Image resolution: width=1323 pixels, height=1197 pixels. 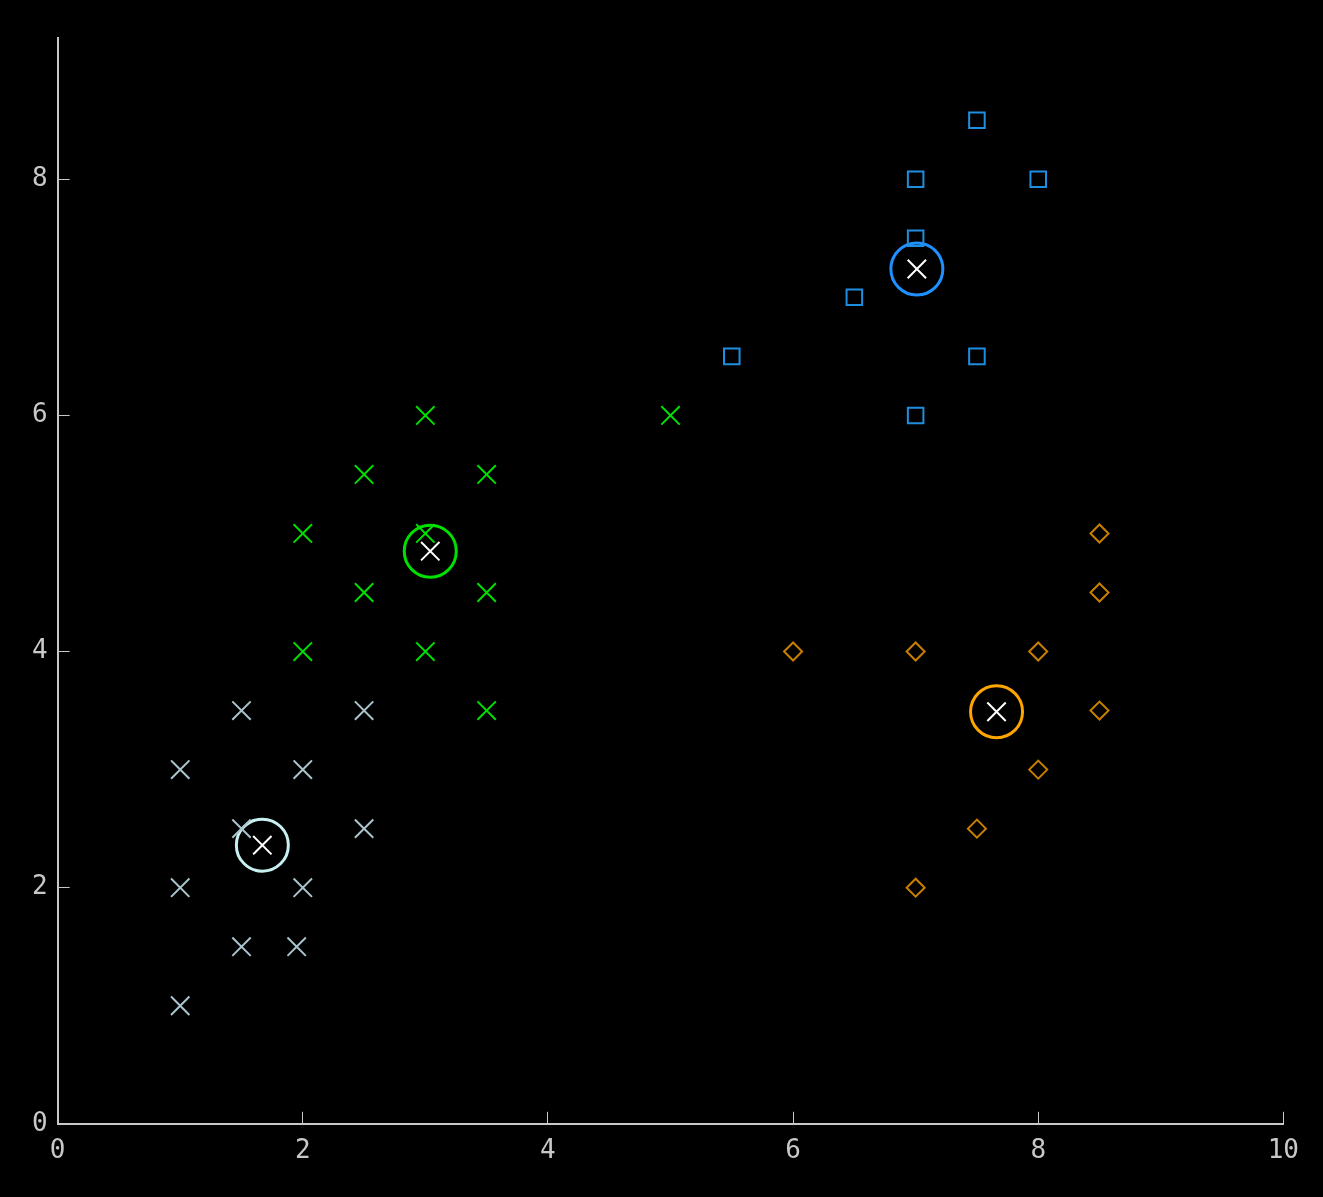 I want to click on x-tick-label: 4, so click(x=548, y=1149).